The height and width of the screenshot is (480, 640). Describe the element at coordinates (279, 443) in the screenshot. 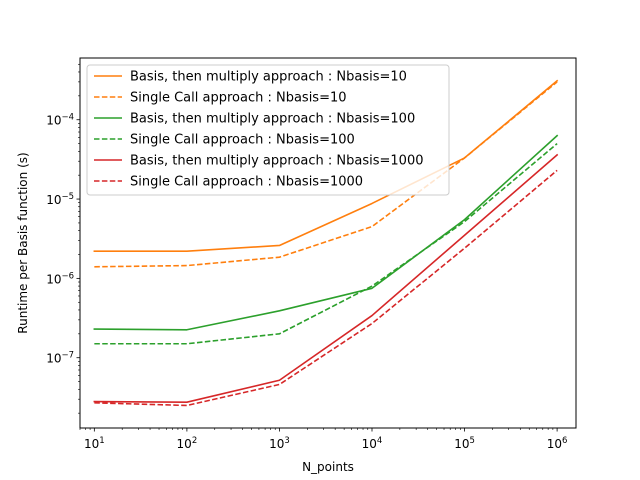

I see `x-tick-label: 103` at that location.